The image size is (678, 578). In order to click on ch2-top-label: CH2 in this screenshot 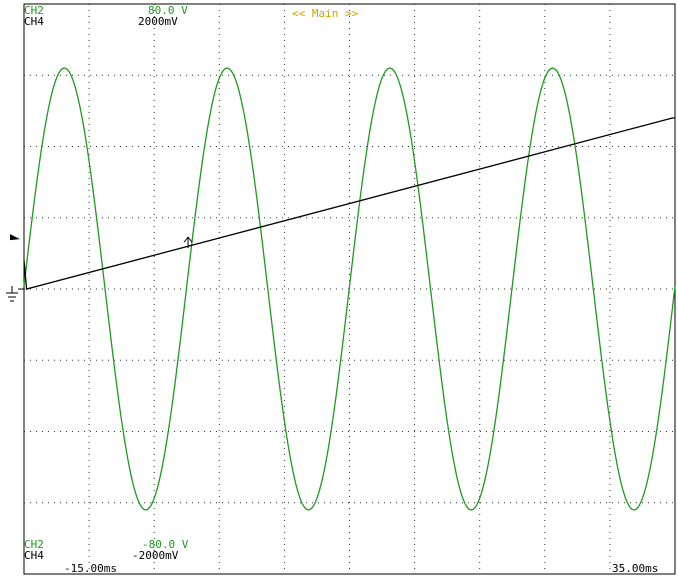, I will do `click(34, 10)`.